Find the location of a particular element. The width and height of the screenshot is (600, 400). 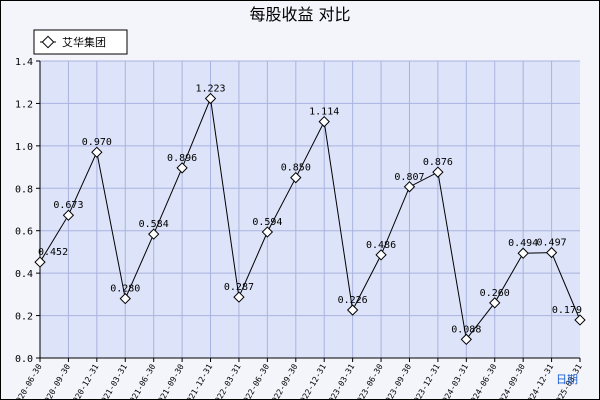

legend-label: 艾华集团 is located at coordinates (84, 42).